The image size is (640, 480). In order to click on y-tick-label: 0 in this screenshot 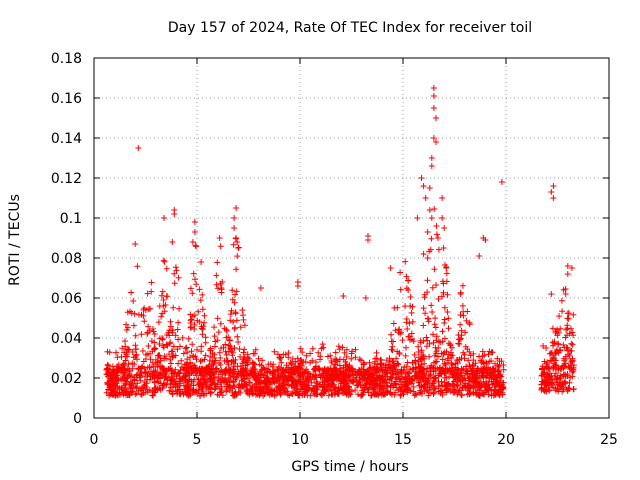, I will do `click(77, 419)`.